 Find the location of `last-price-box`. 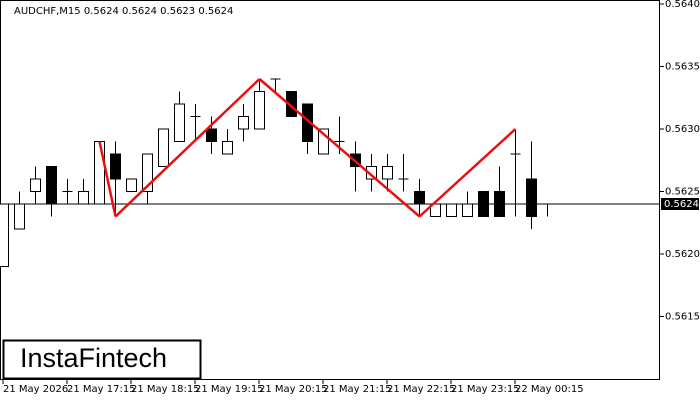

last-price-box is located at coordinates (680, 204).